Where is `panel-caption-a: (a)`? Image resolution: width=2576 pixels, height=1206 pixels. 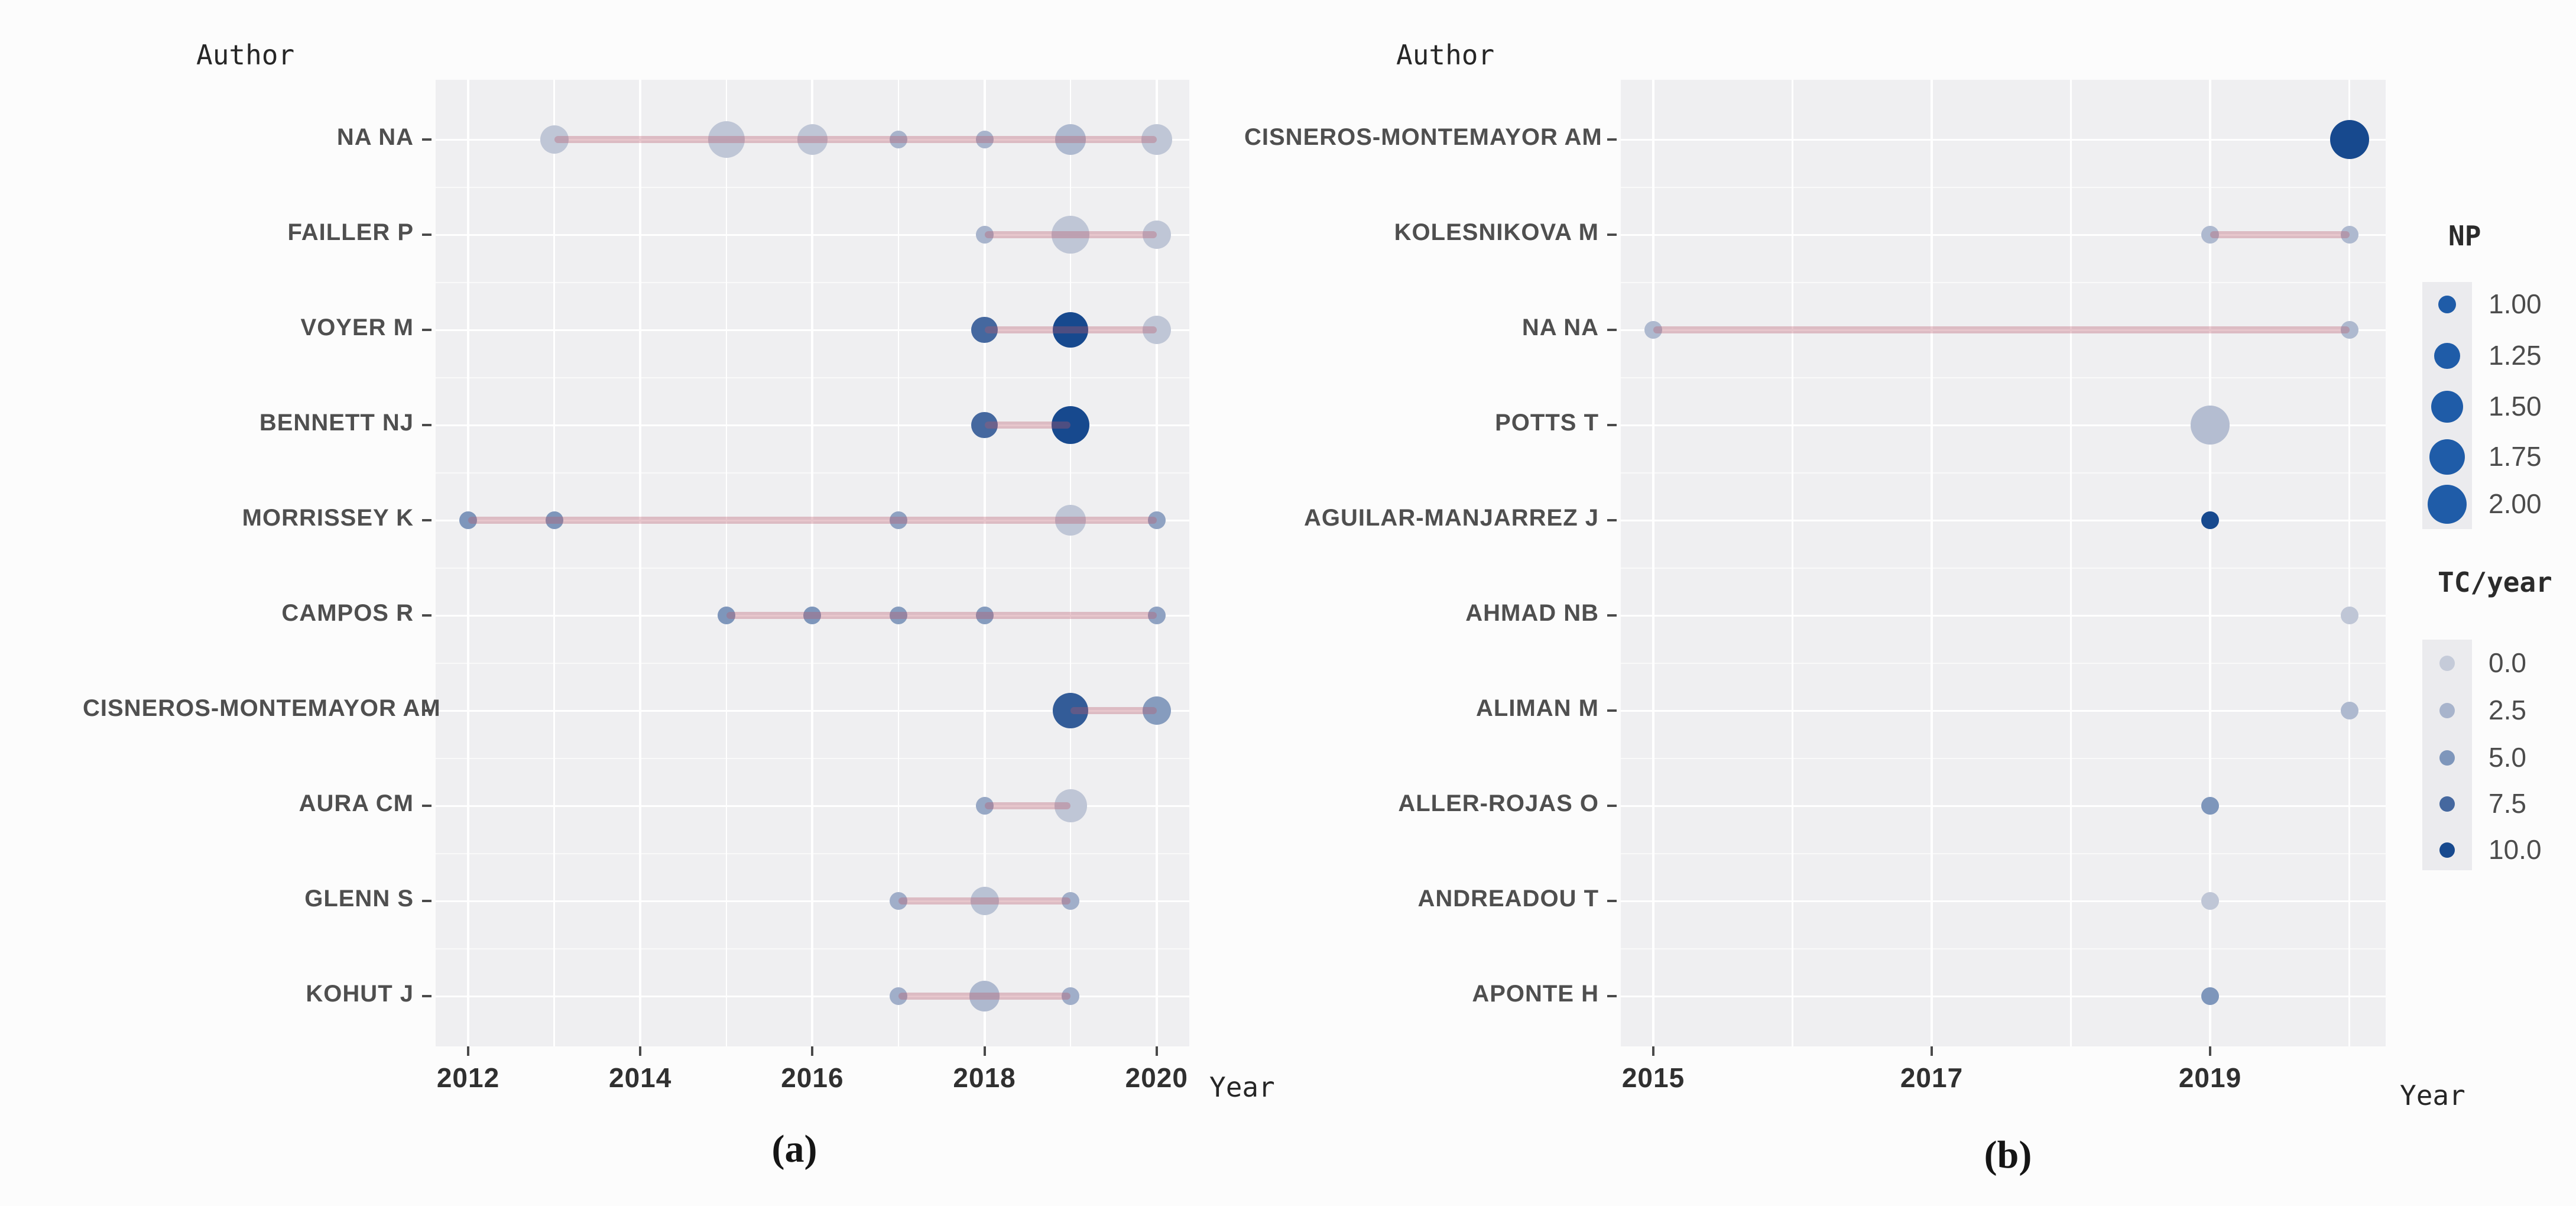 panel-caption-a: (a) is located at coordinates (794, 1149).